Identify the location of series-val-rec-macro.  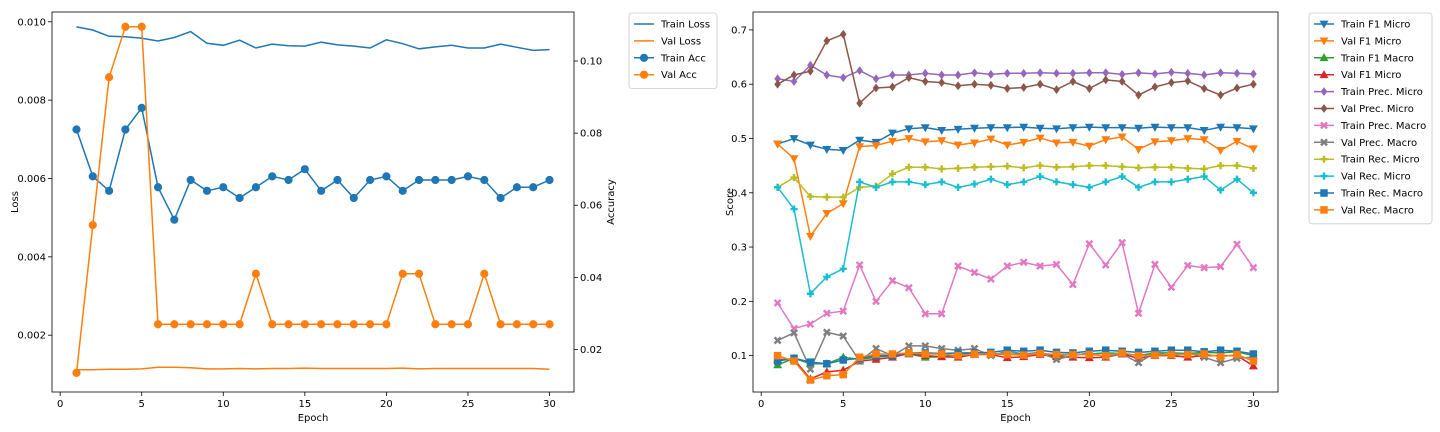
(1015, 366).